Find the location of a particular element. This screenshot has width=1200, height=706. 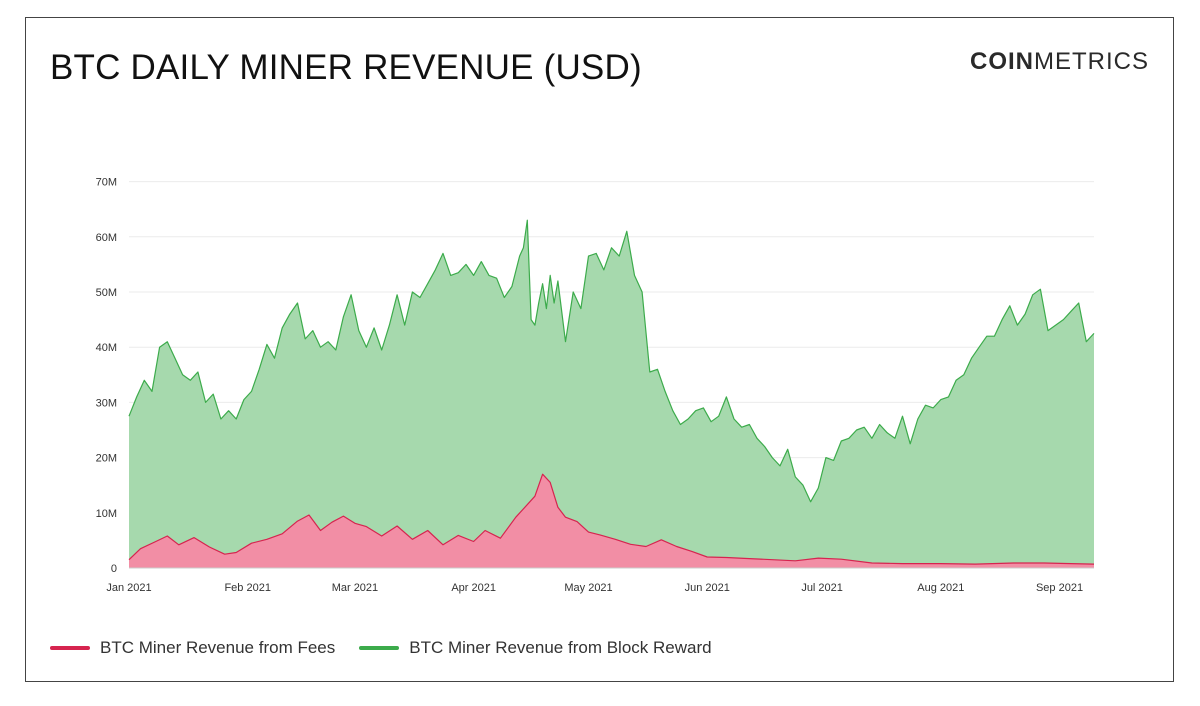

fees-series-area is located at coordinates (611, 521).